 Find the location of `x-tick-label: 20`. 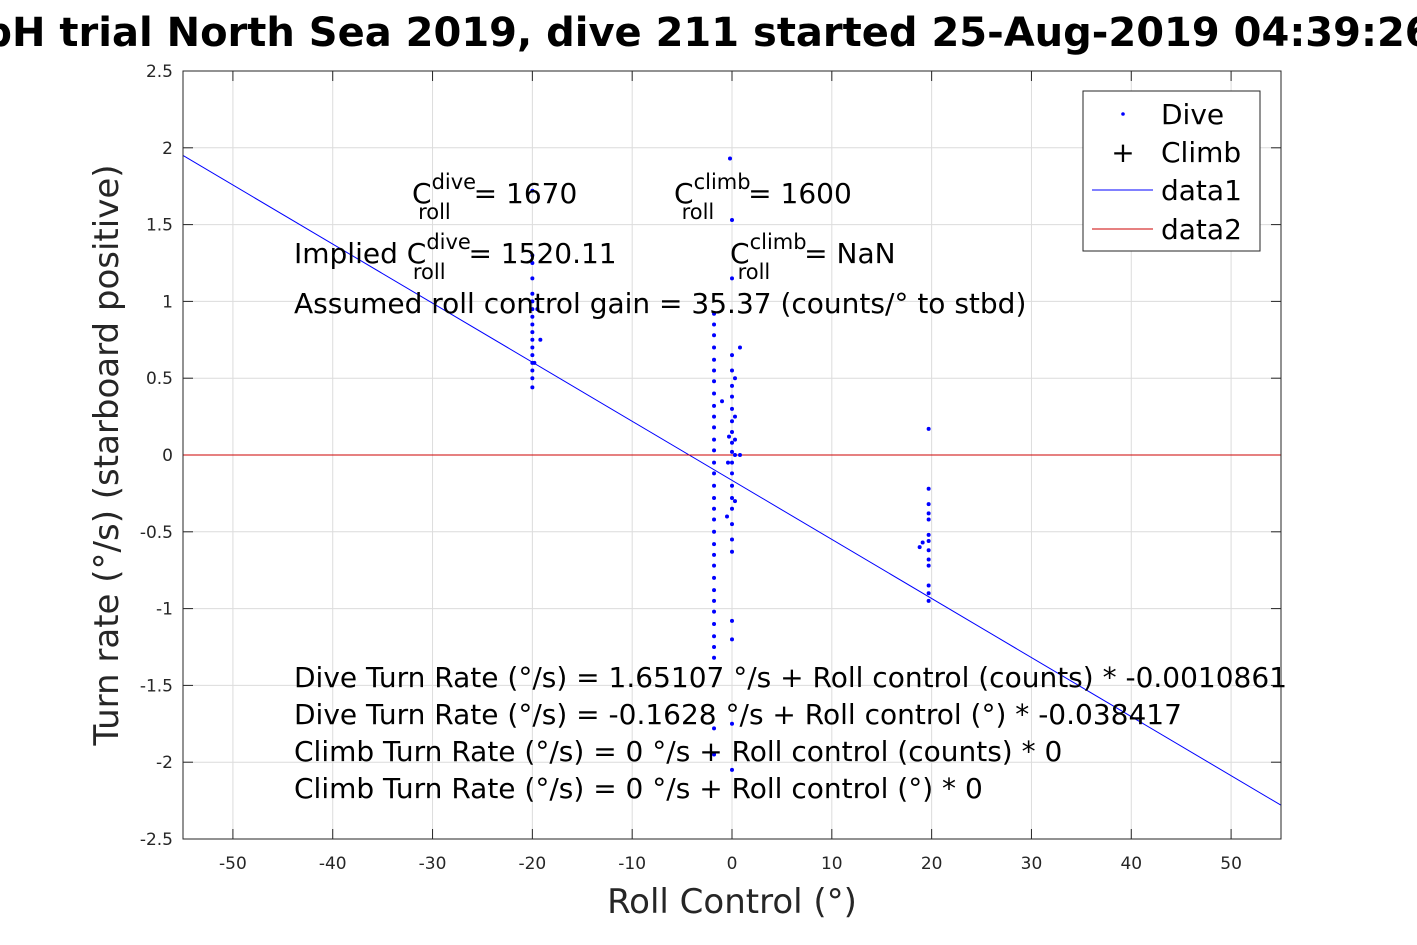

x-tick-label: 20 is located at coordinates (932, 864).